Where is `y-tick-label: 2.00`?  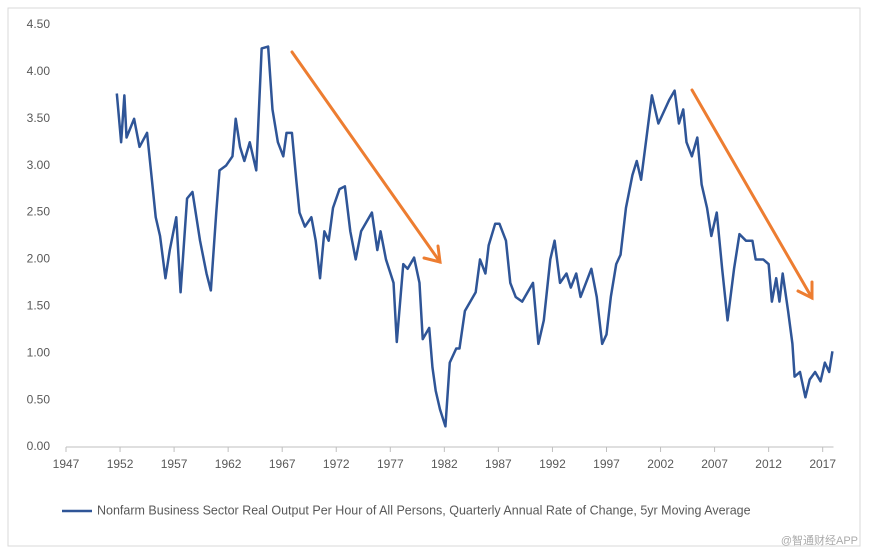 y-tick-label: 2.00 is located at coordinates (39, 259).